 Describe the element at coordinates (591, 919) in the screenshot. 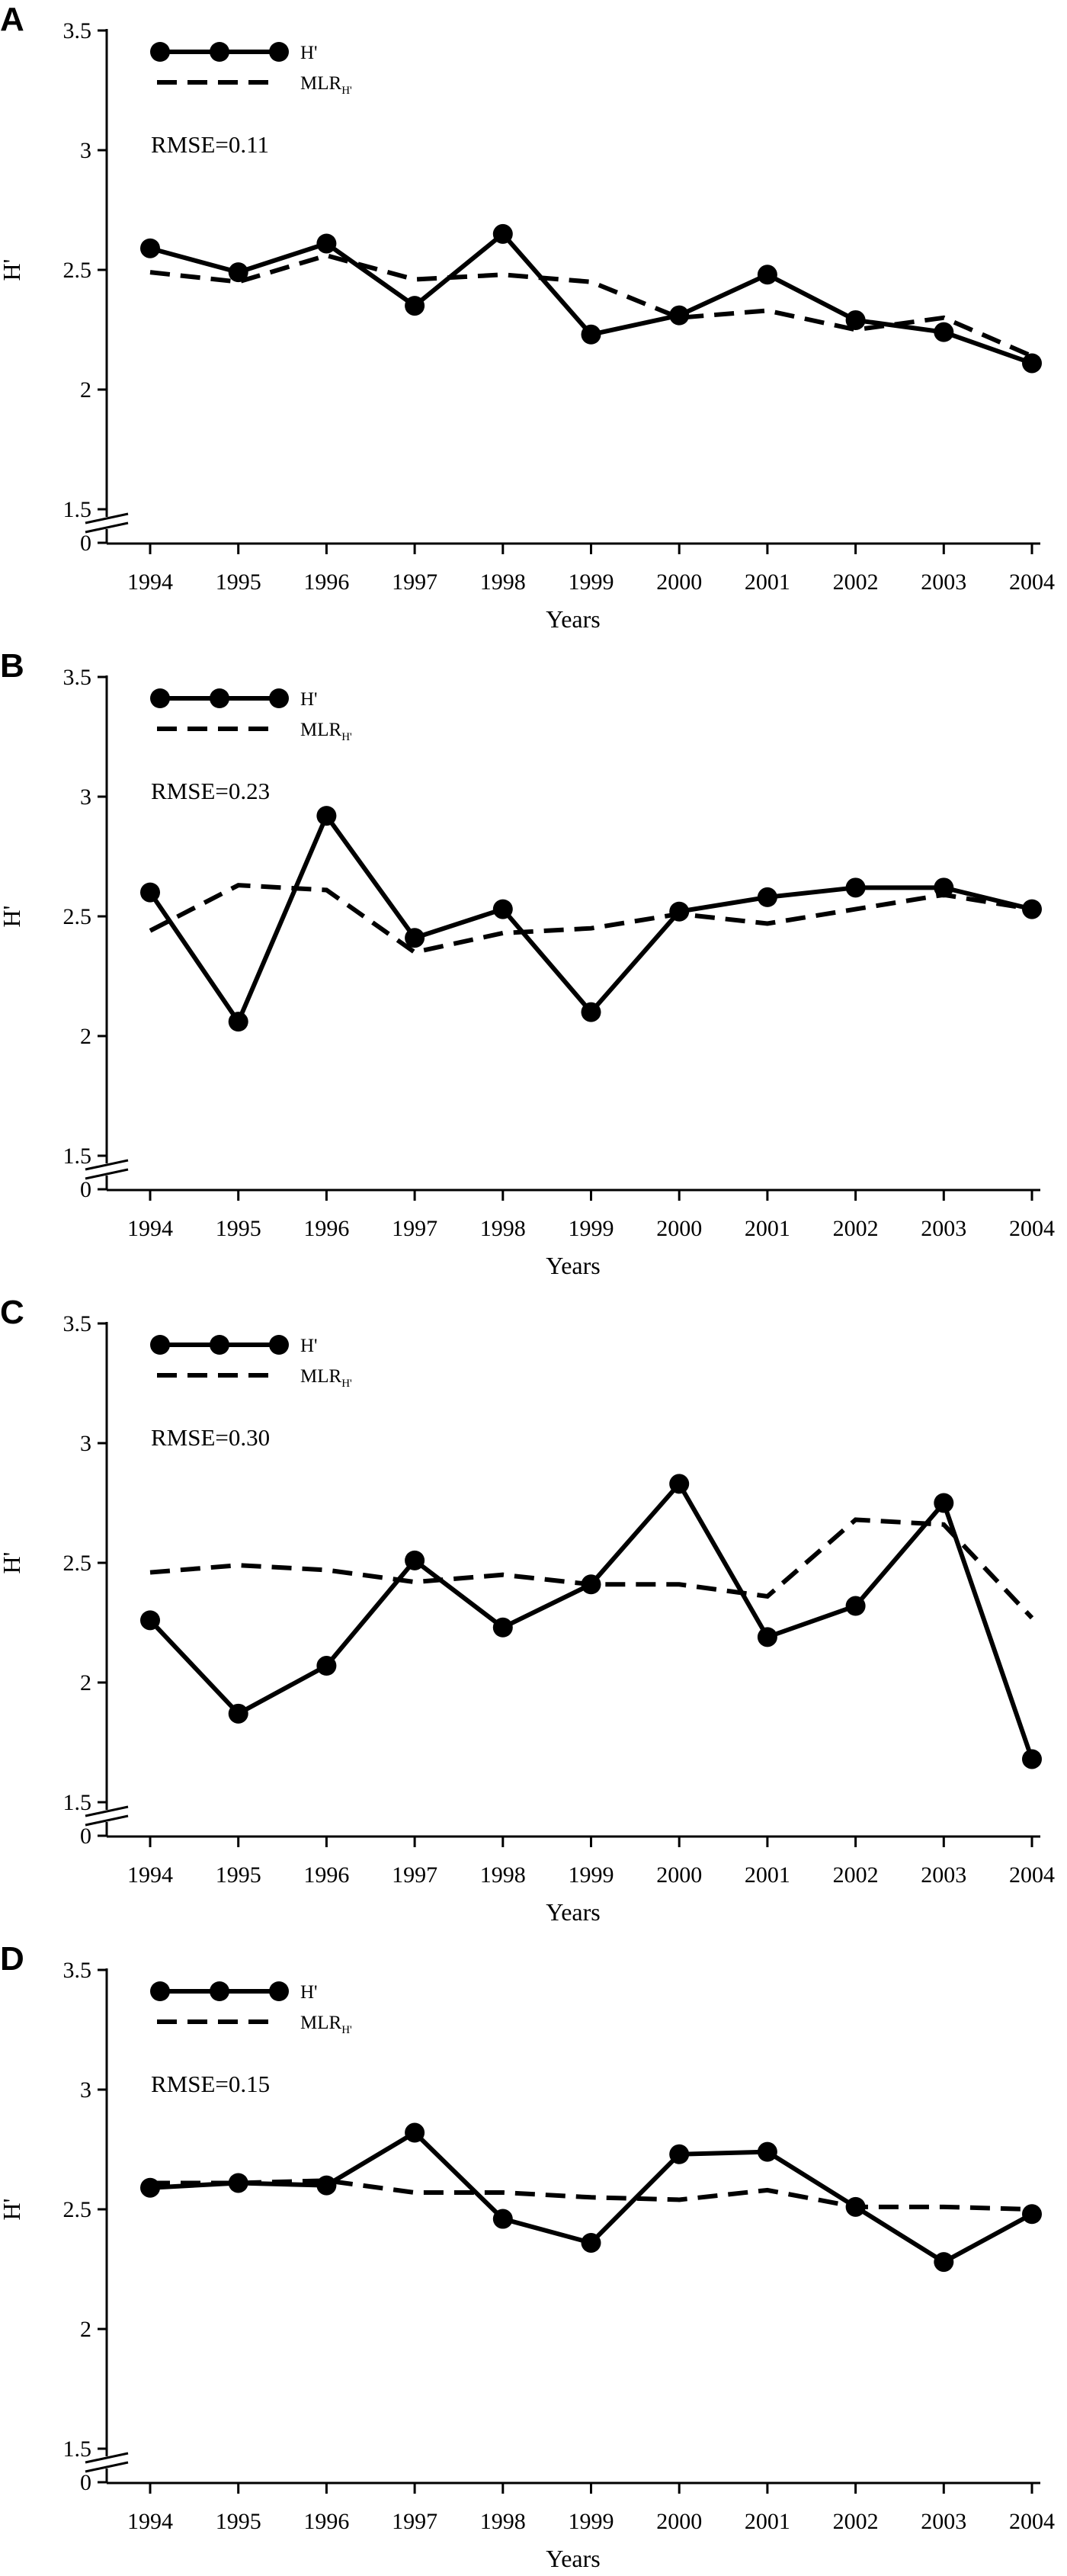

I see `series-line-mlr` at that location.